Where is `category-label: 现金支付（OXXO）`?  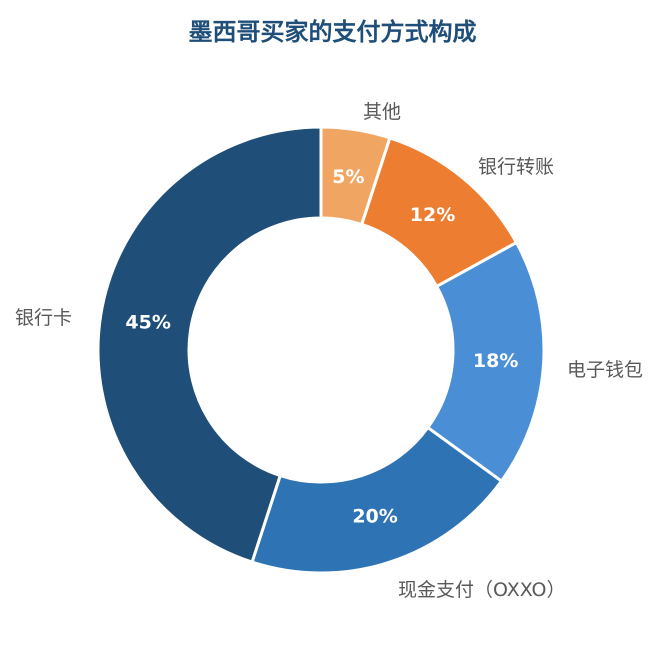 category-label: 现金支付（OXXO） is located at coordinates (482, 590).